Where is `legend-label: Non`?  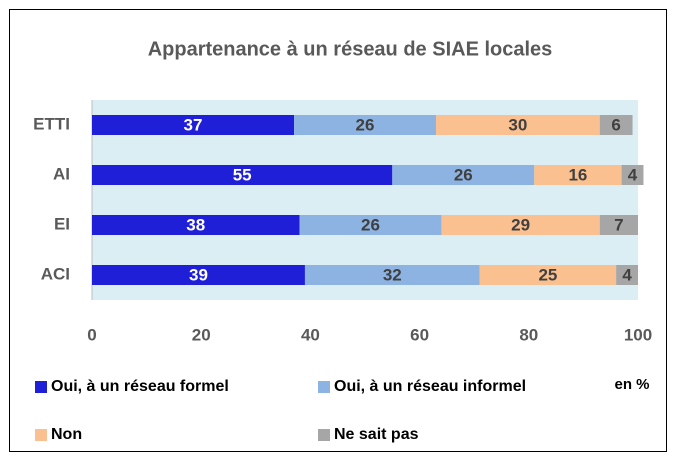 legend-label: Non is located at coordinates (66, 434).